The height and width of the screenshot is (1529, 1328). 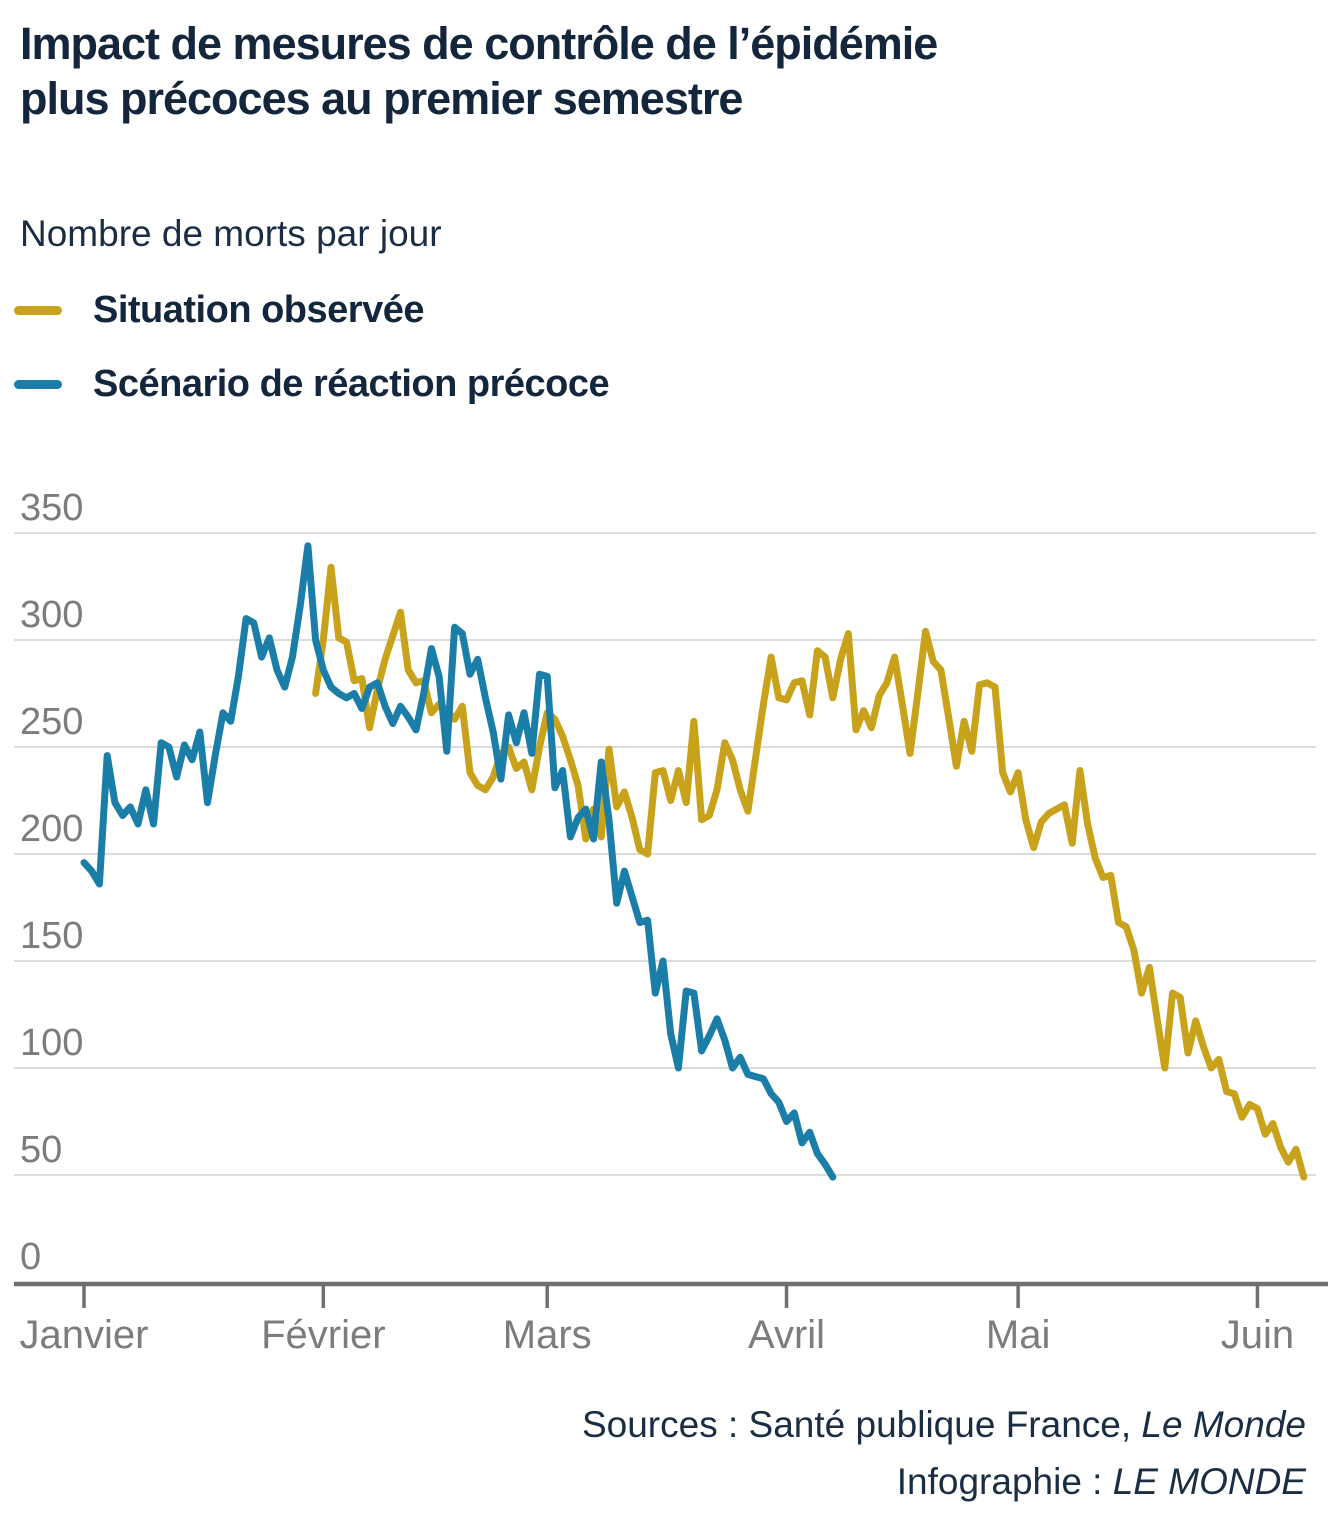 What do you see at coordinates (51, 508) in the screenshot?
I see `y-tick-label: 350` at bounding box center [51, 508].